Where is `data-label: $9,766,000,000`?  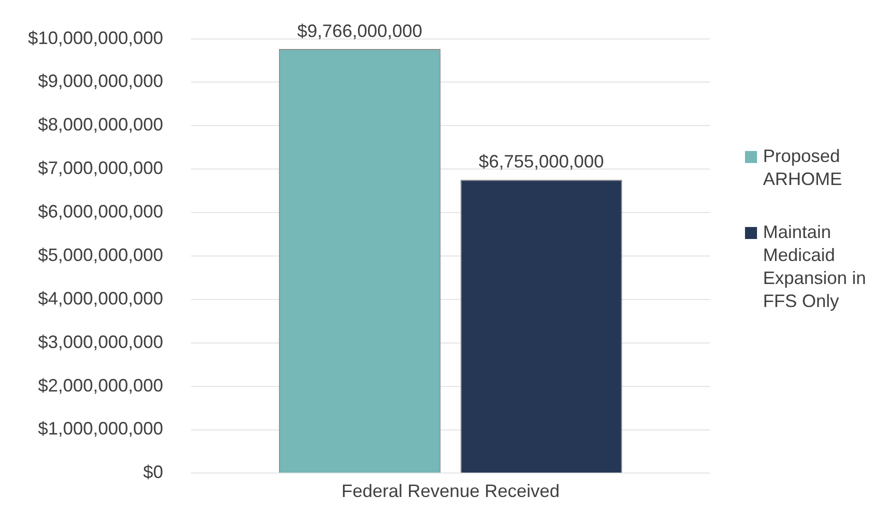
data-label: $9,766,000,000 is located at coordinates (359, 30).